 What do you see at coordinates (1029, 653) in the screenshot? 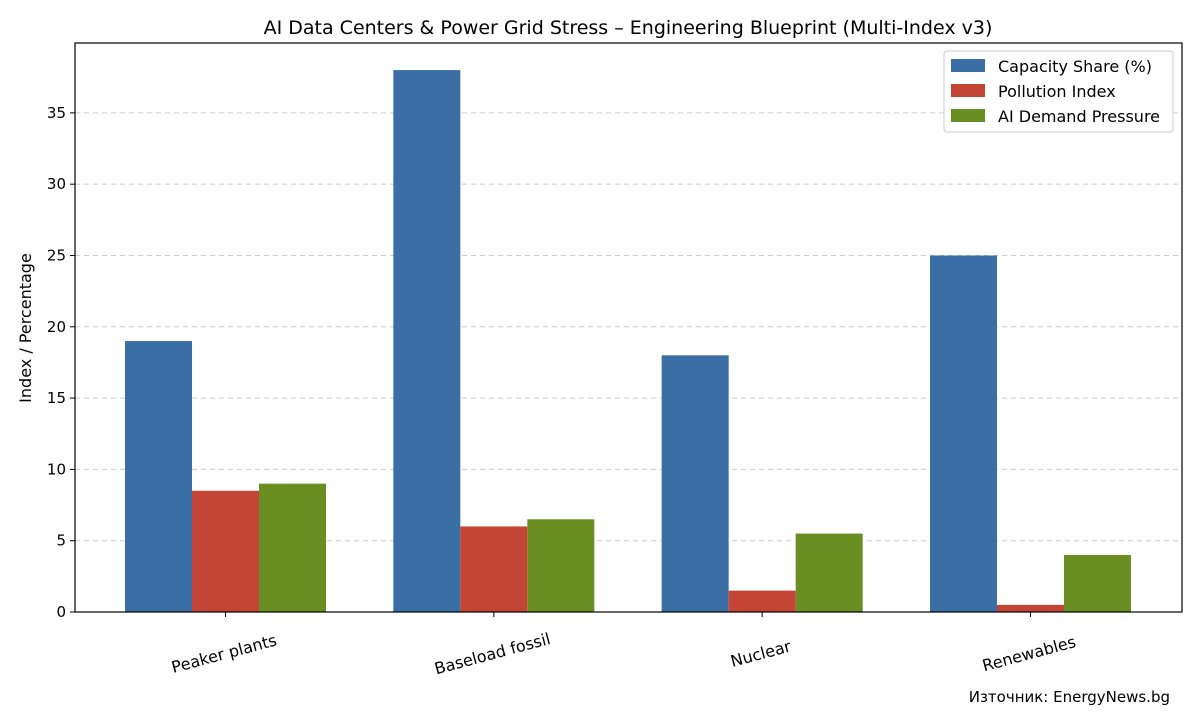
I see `x-tick-label: Renewables` at bounding box center [1029, 653].